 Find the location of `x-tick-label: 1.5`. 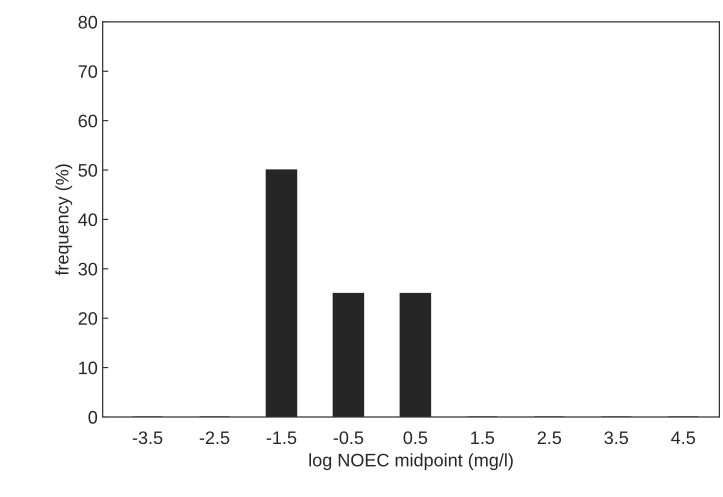

x-tick-label: 1.5 is located at coordinates (482, 438).